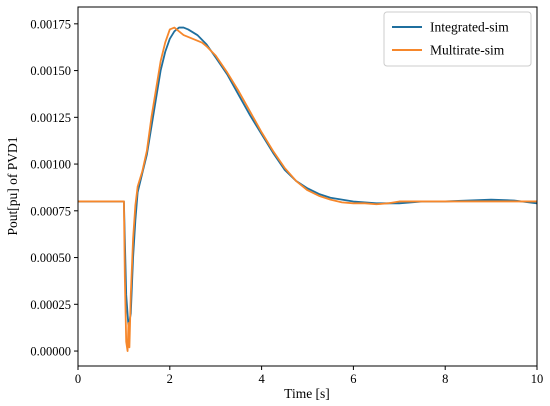  Describe the element at coordinates (50, 24) in the screenshot. I see `y-tick-label: 0.00175` at that location.